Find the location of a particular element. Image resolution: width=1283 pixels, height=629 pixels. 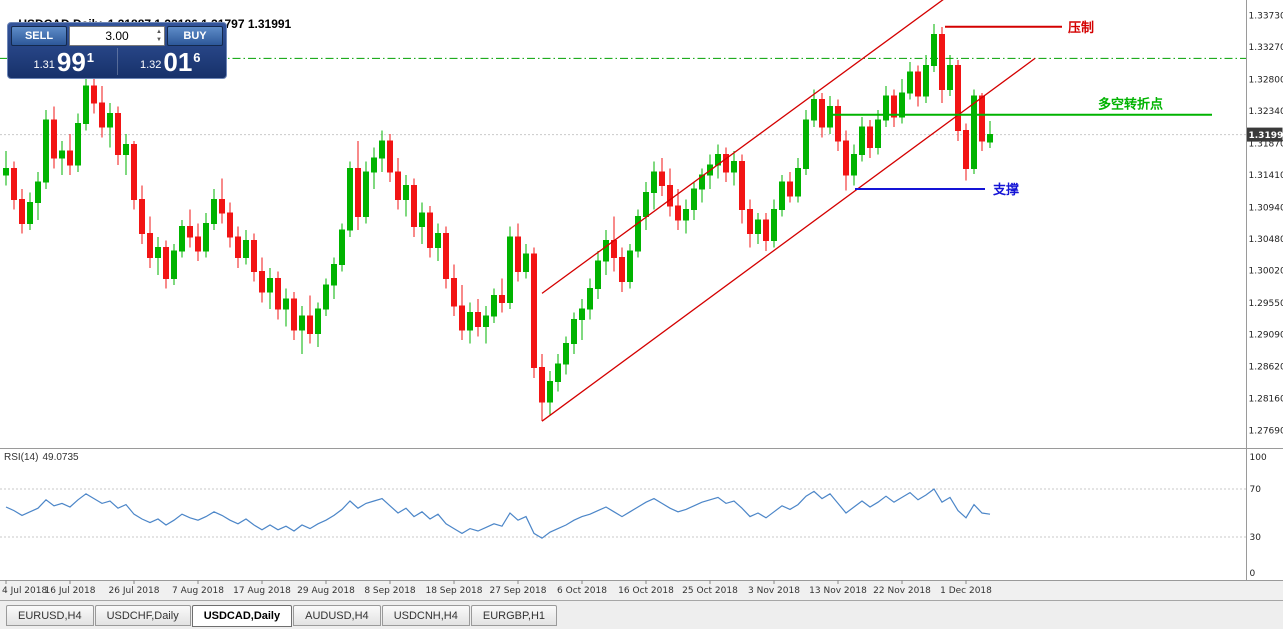

price-axis-label: 1.29550 is located at coordinates (1266, 304).